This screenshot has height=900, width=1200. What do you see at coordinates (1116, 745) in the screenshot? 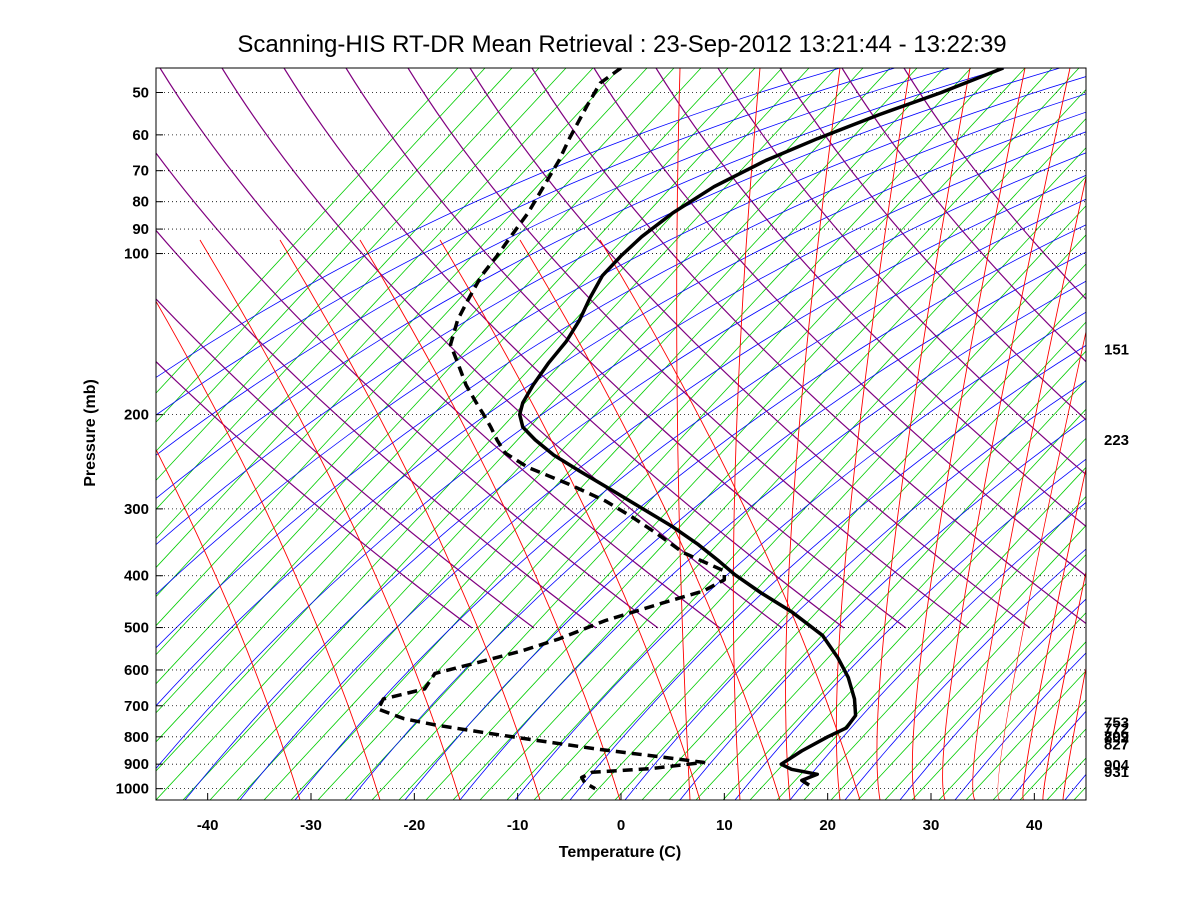
I see `level-label: 827` at bounding box center [1116, 745].